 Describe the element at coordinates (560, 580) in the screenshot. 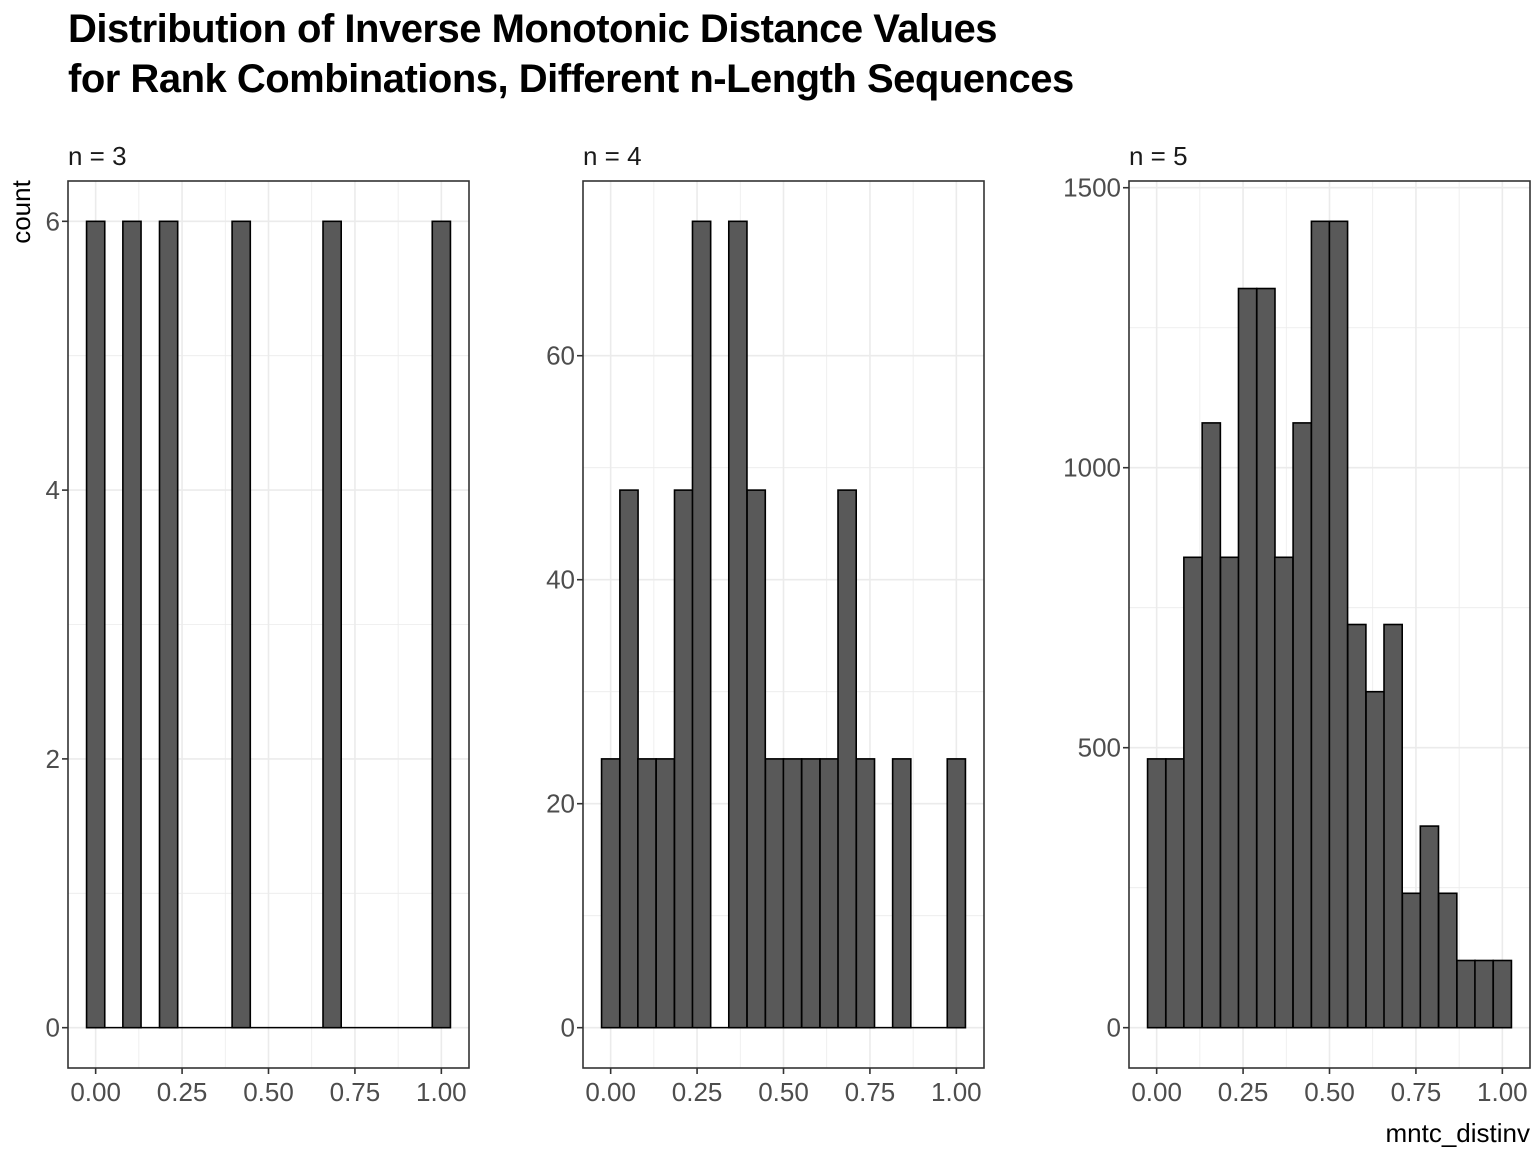

I see `y-tick-label: 40` at that location.